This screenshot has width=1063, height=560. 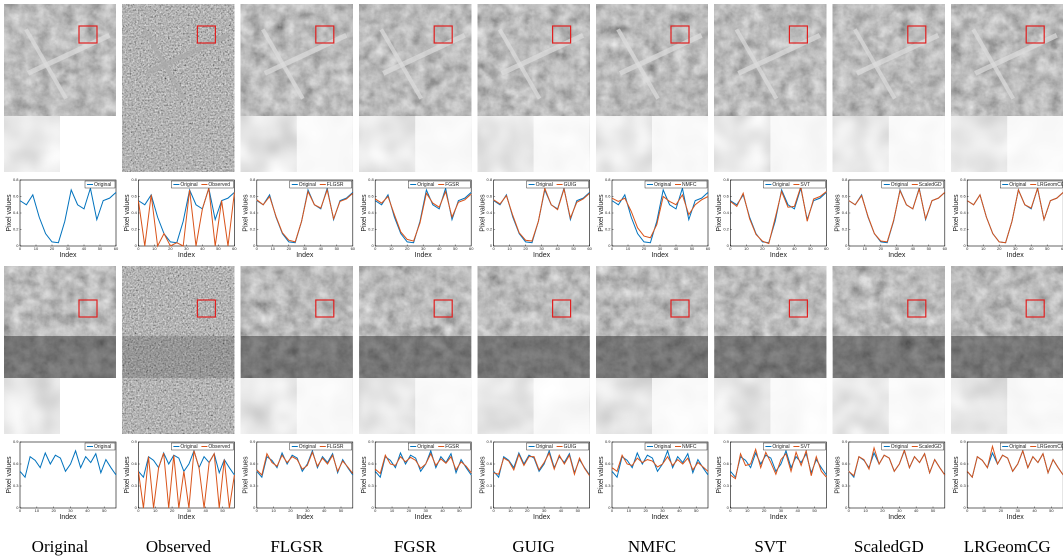 What do you see at coordinates (415, 546) in the screenshot?
I see `method-caption: FGSR` at bounding box center [415, 546].